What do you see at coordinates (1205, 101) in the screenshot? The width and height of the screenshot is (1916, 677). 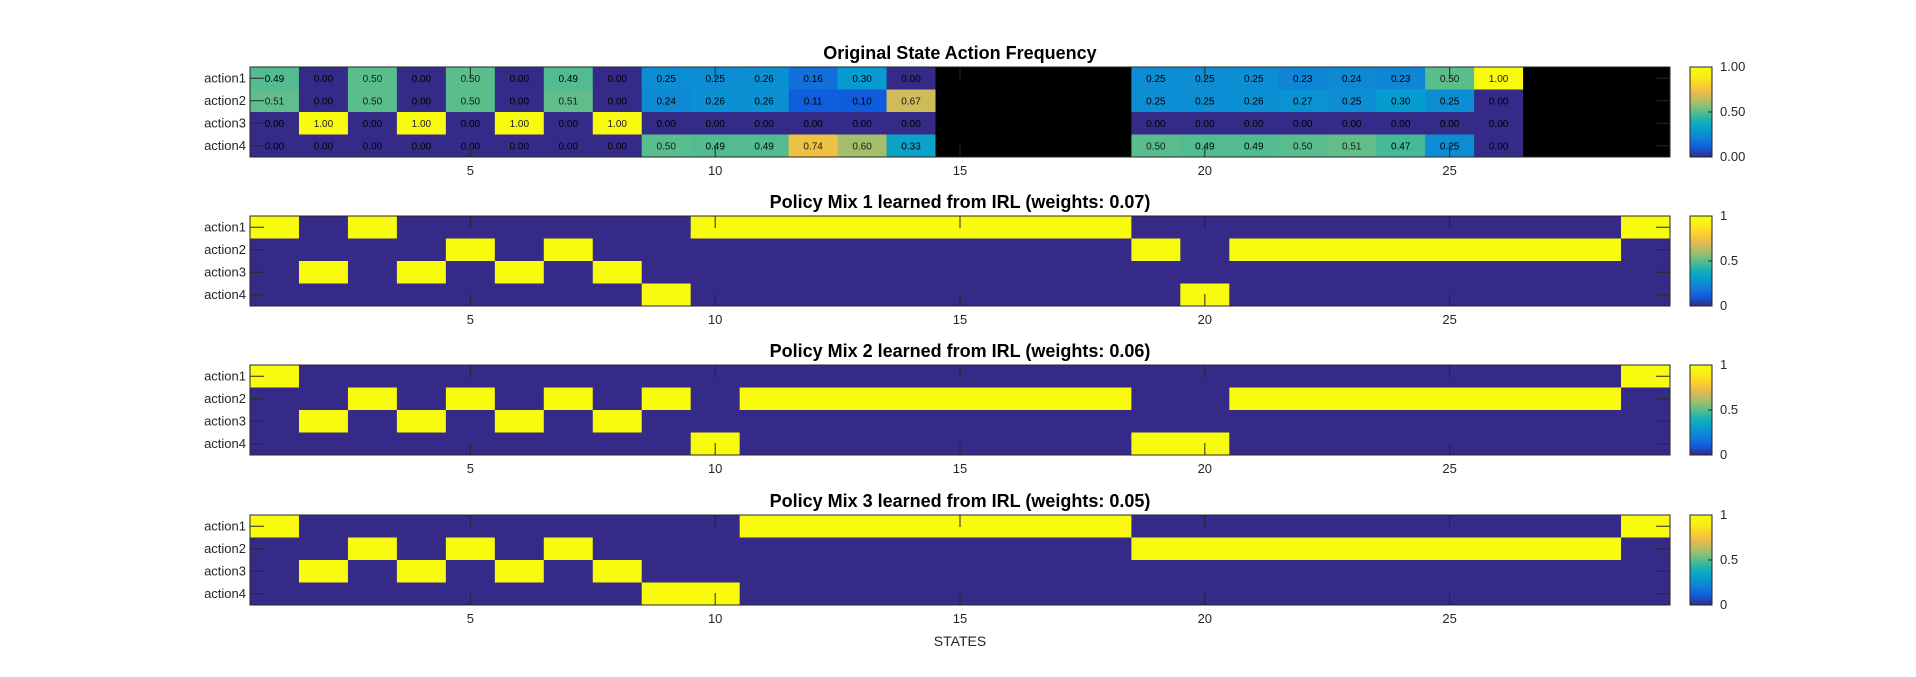 I see `cell-value-label: 0.25` at bounding box center [1205, 101].